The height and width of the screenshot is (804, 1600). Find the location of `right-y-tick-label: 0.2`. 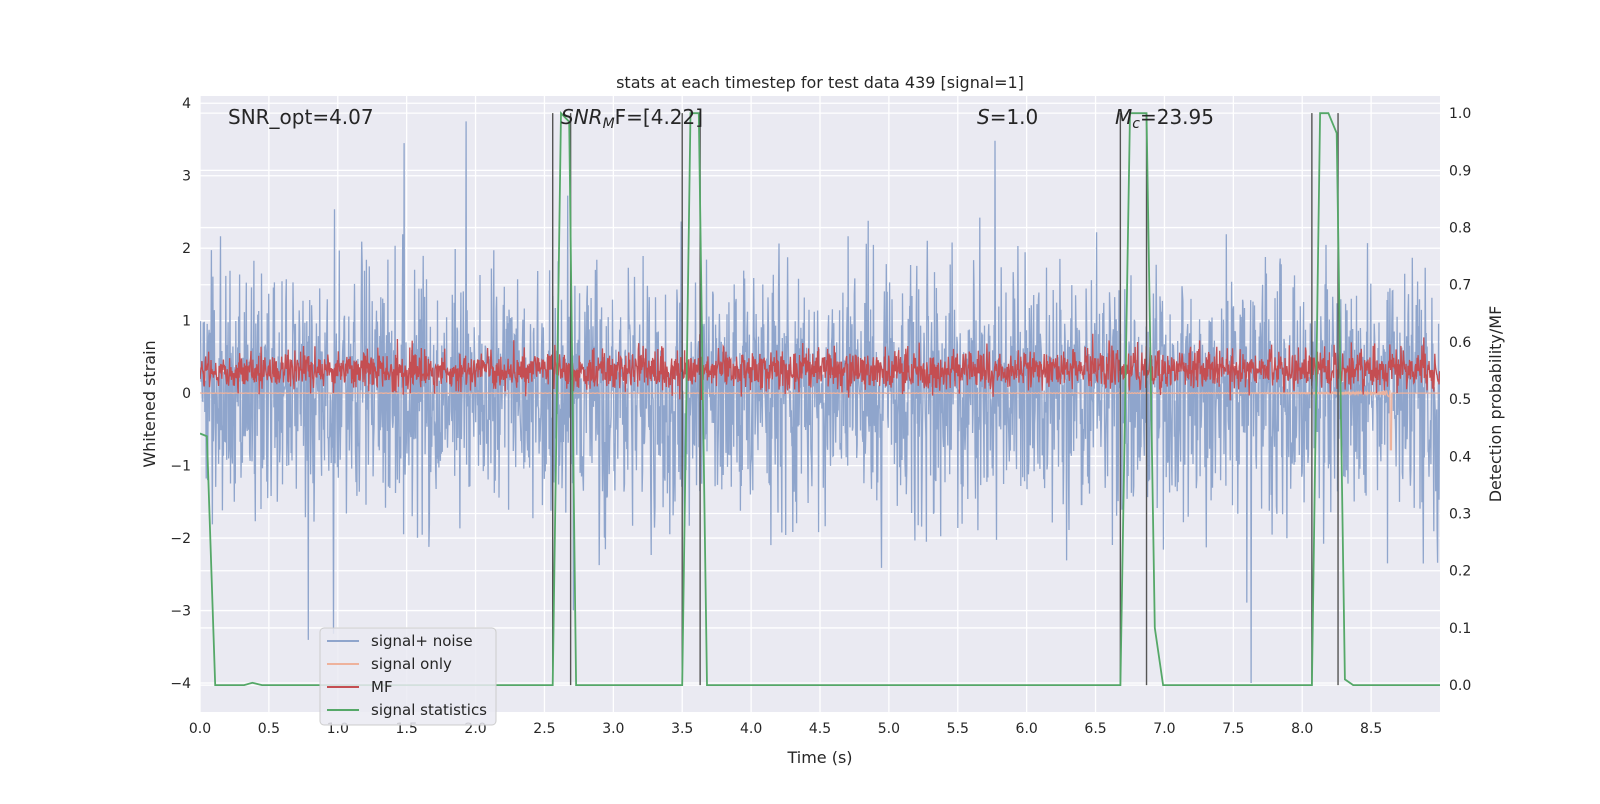

right-y-tick-label: 0.2 is located at coordinates (1460, 572).